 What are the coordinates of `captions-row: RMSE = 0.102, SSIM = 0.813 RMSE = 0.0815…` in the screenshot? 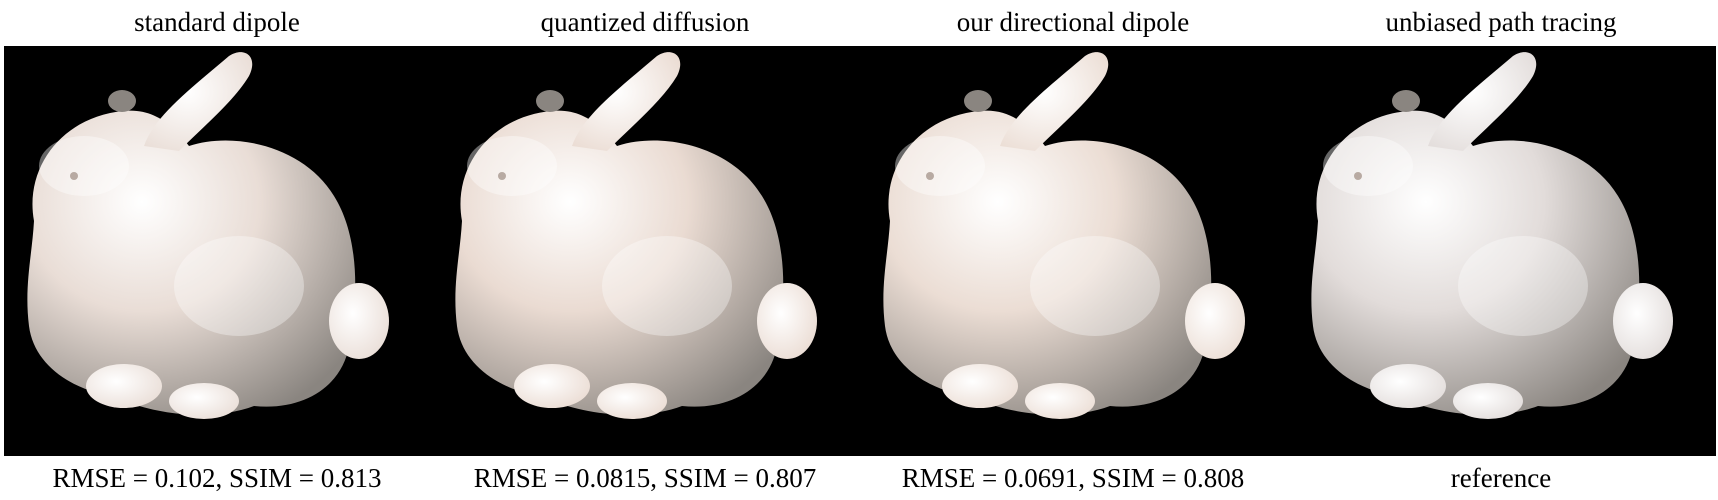 It's located at (859, 478).